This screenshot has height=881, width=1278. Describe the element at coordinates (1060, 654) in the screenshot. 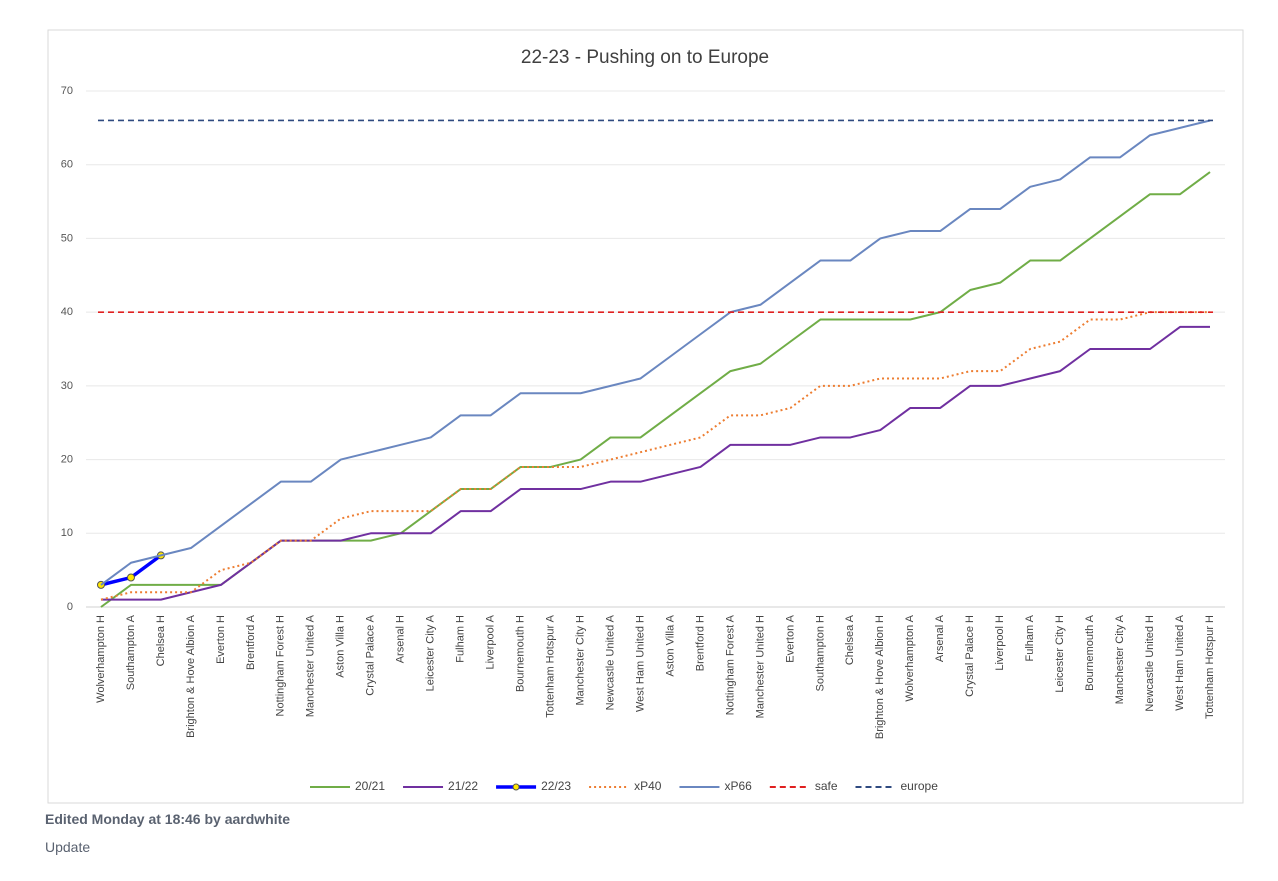

I see `x-tick-label: Leicester City H` at that location.